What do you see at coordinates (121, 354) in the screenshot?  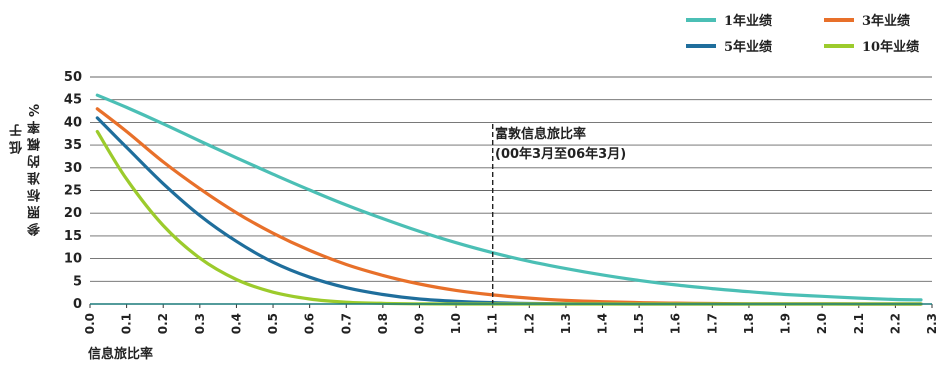 I see `x-axis-label: 信息旅比率` at bounding box center [121, 354].